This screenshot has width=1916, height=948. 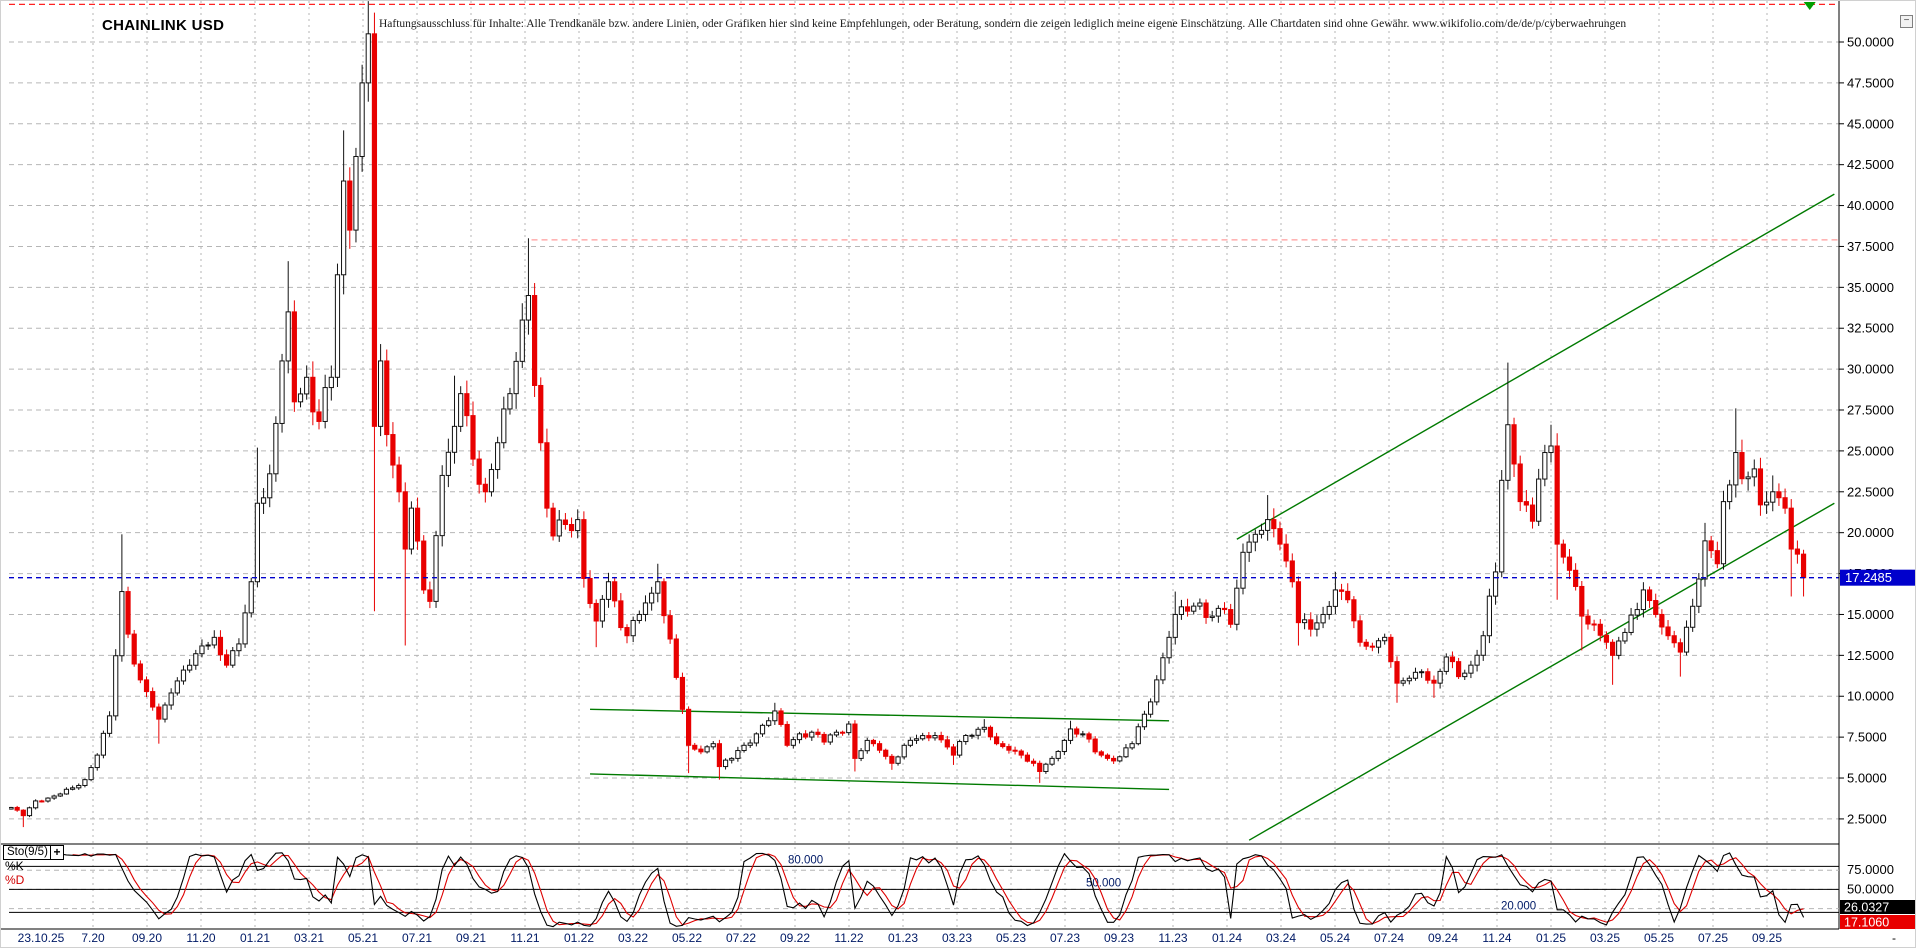 I want to click on svg-text: 7.5000, so click(x=1867, y=737).